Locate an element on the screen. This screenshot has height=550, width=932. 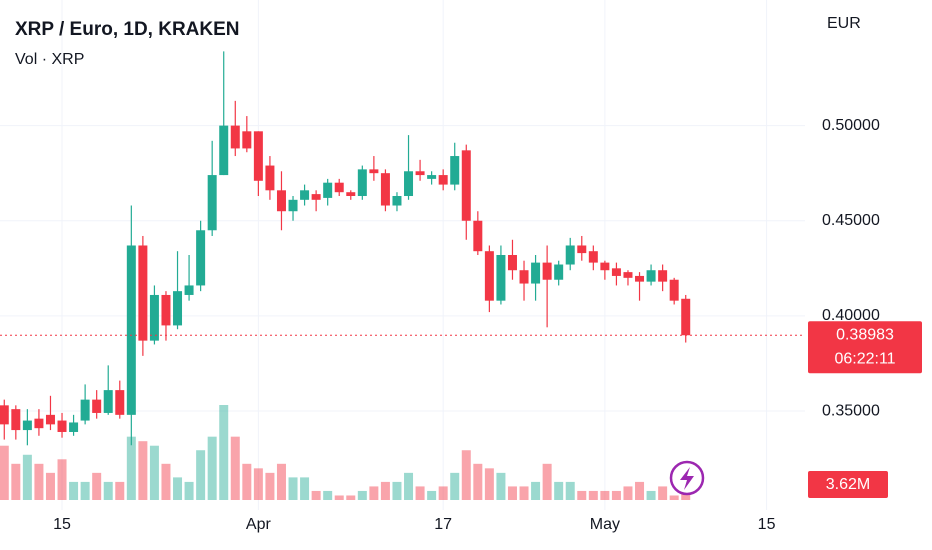
y-tick-label: 0.50000 is located at coordinates (851, 125).